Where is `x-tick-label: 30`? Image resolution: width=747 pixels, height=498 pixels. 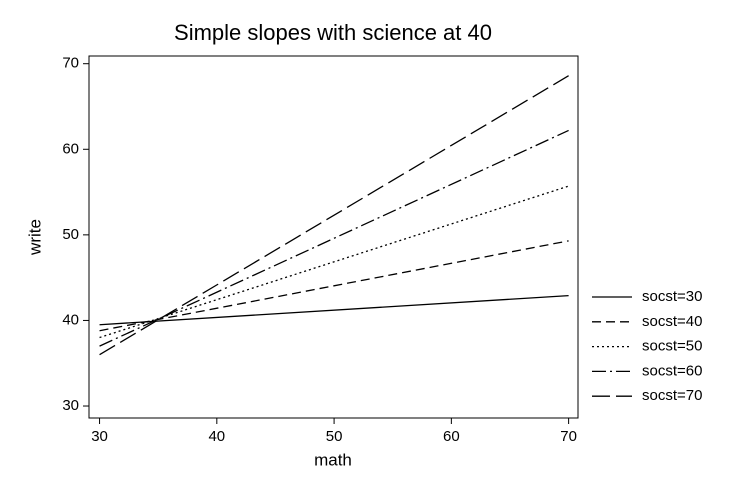 x-tick-label: 30 is located at coordinates (99, 436).